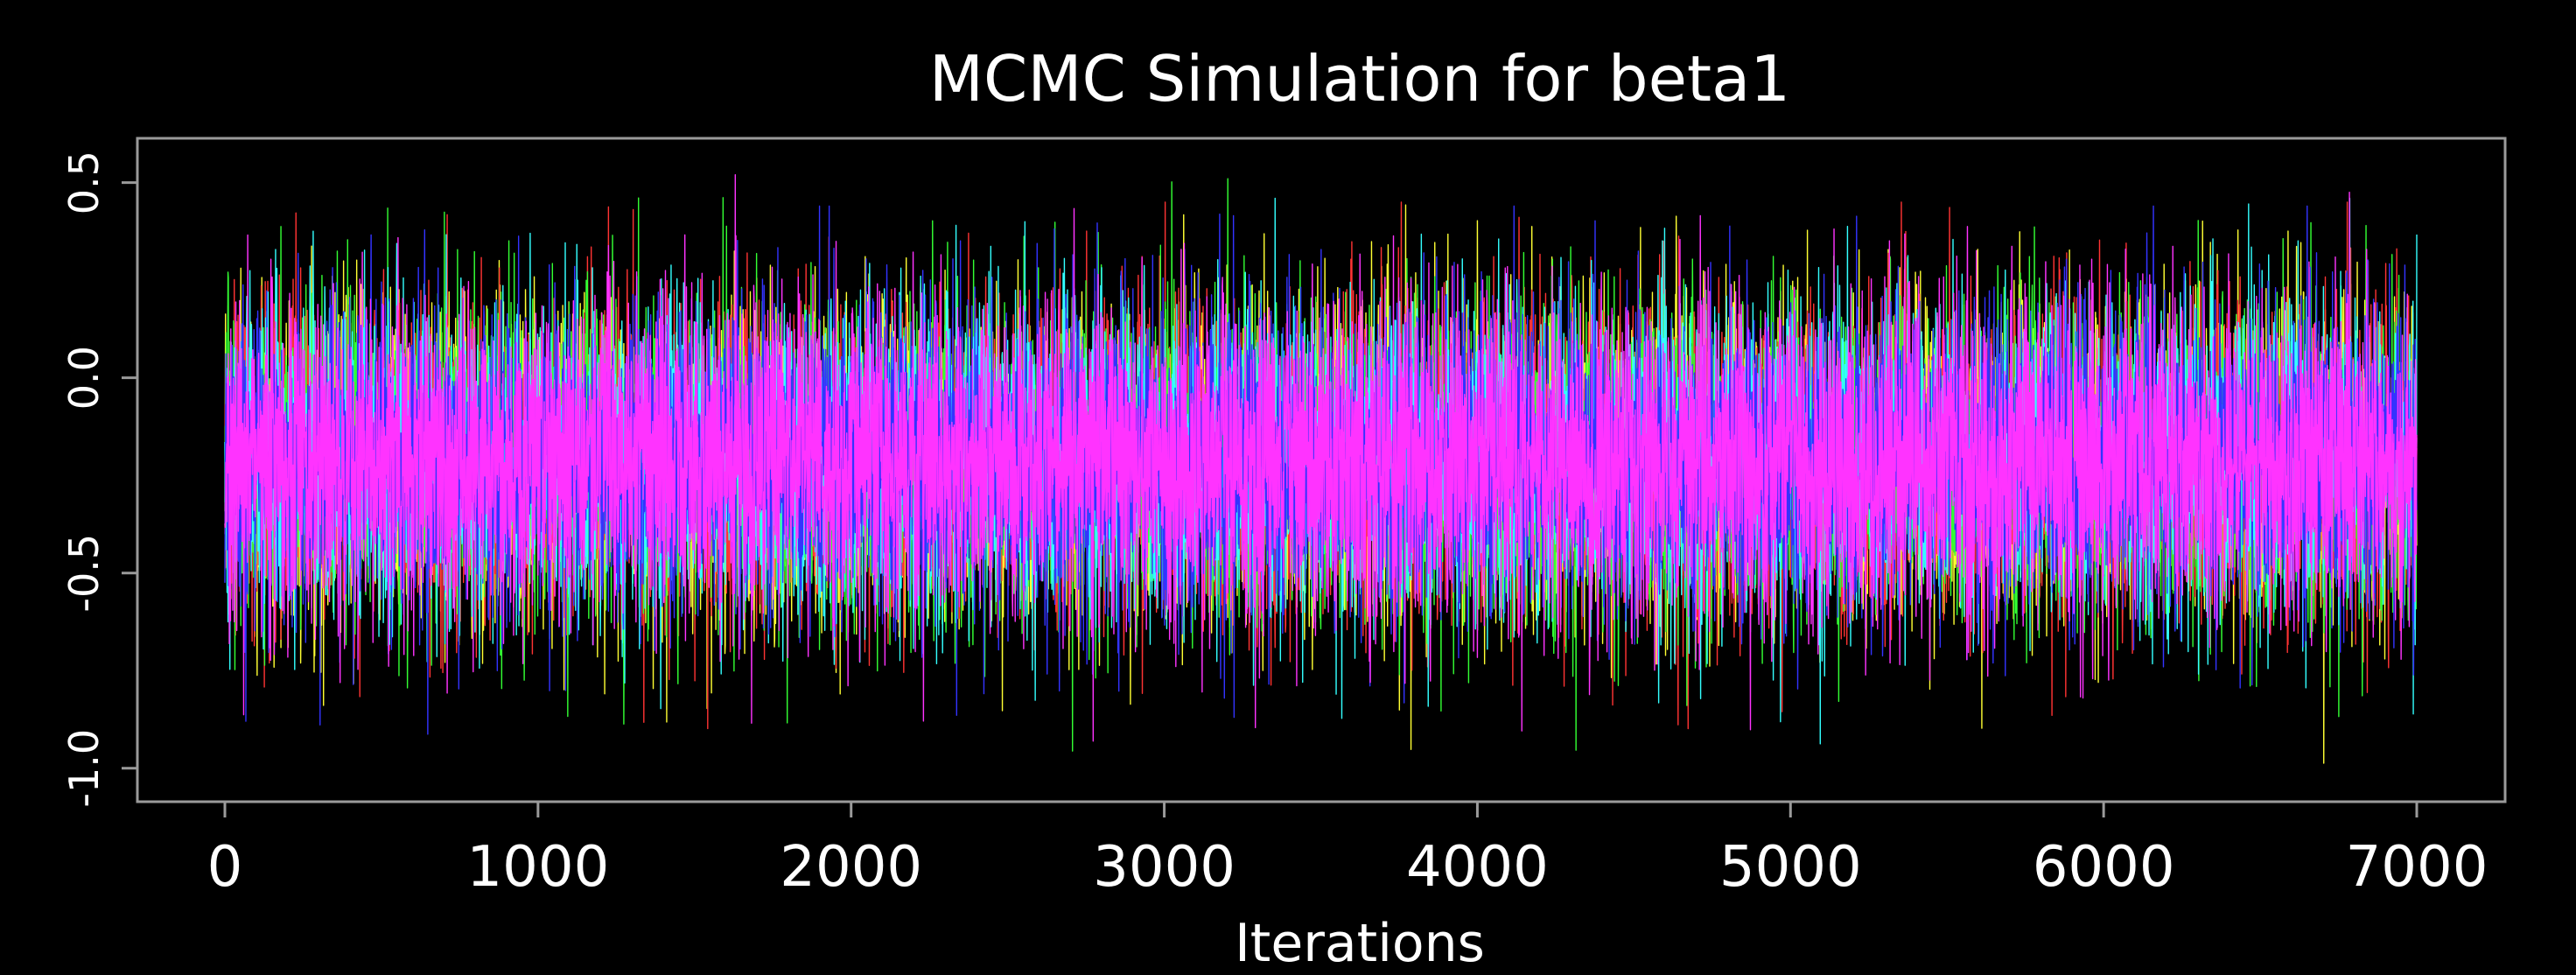 This screenshot has height=975, width=2576. Describe the element at coordinates (2417, 867) in the screenshot. I see `x-tick-label: 7000` at that location.